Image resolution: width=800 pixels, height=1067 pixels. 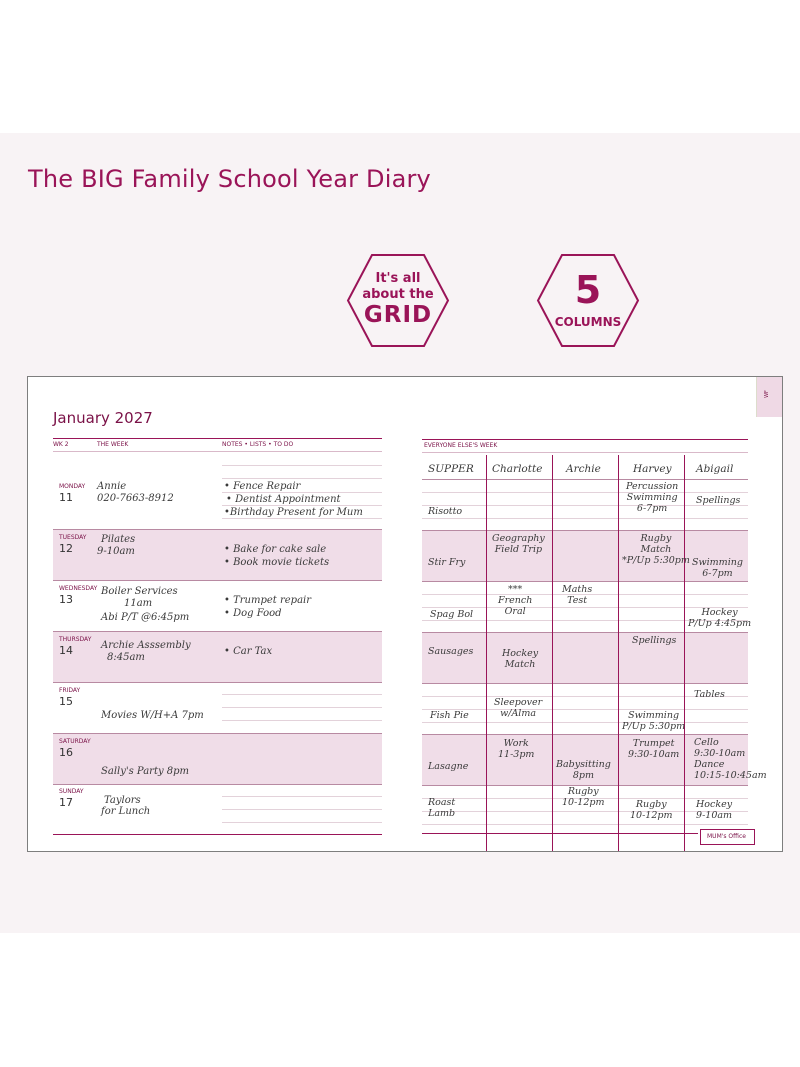 I want to click on archie-cell: Maths Test, so click(x=577, y=595).